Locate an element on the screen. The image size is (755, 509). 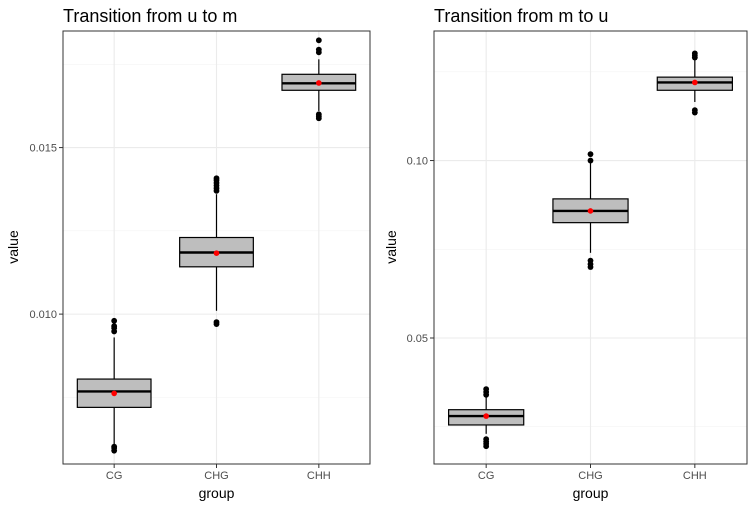
chart-title: Transition from u to m is located at coordinates (150, 16).